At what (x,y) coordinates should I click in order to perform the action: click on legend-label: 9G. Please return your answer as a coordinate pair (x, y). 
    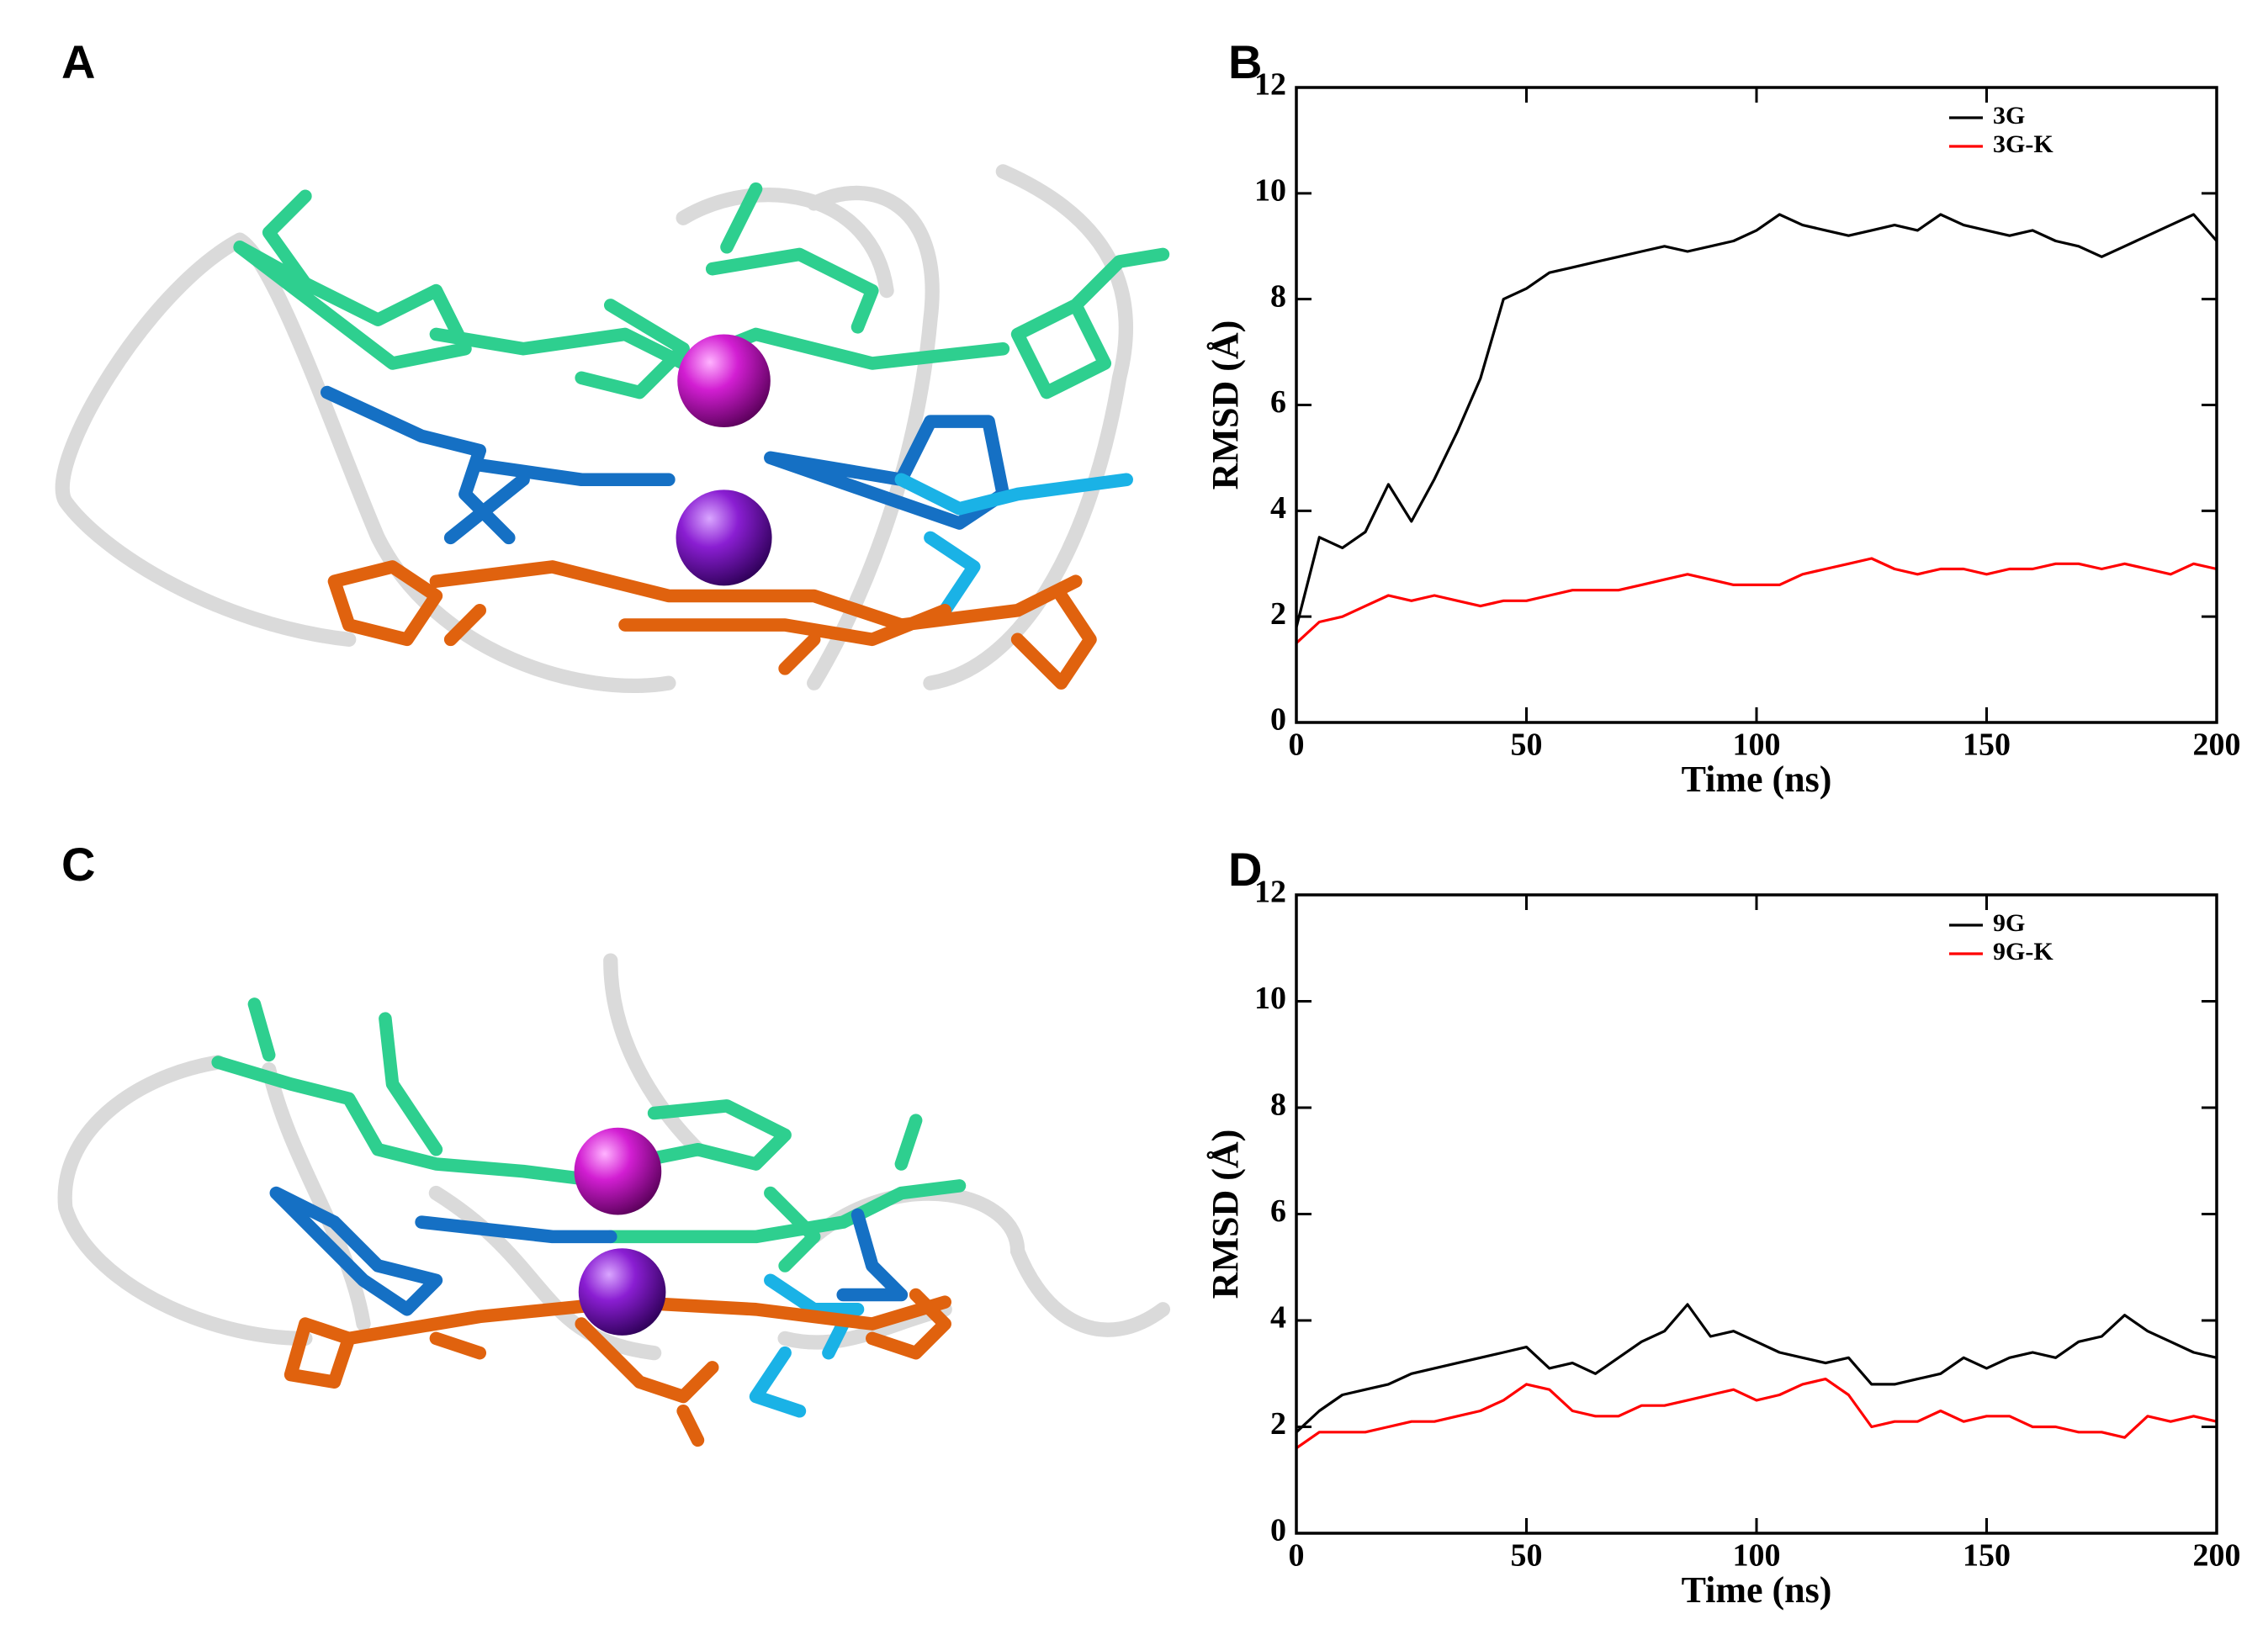
    Looking at the image, I should click on (2009, 923).